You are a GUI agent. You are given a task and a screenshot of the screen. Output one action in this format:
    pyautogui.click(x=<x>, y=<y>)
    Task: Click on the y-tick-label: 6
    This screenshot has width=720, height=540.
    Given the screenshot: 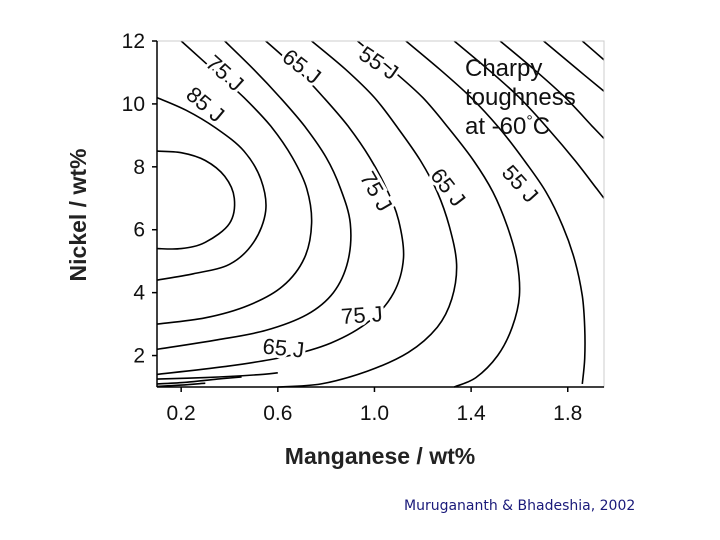 What is the action you would take?
    pyautogui.click(x=139, y=230)
    